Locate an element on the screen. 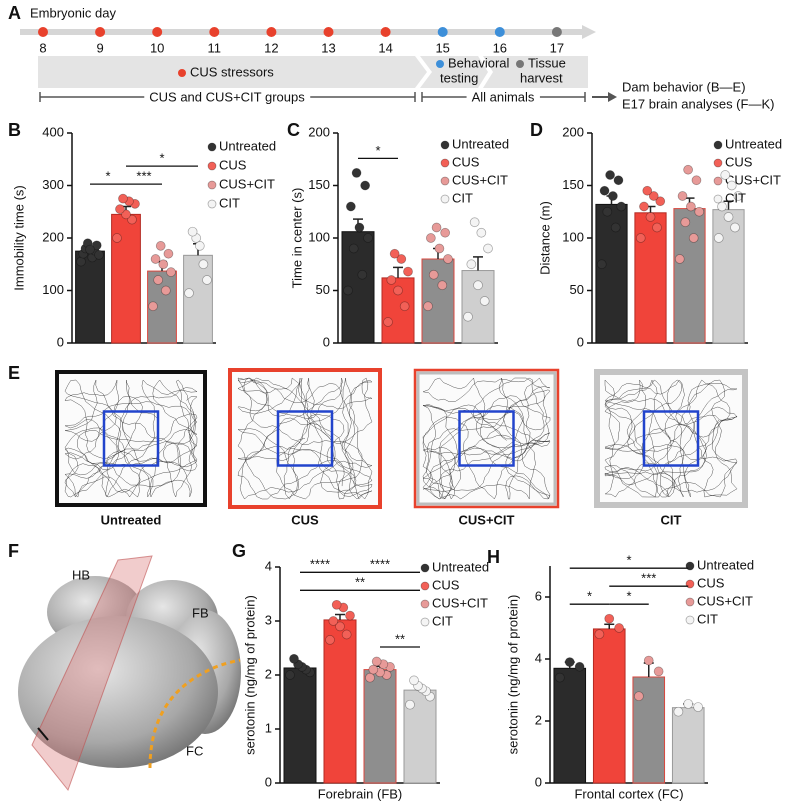  day-label: 12 is located at coordinates (271, 47).